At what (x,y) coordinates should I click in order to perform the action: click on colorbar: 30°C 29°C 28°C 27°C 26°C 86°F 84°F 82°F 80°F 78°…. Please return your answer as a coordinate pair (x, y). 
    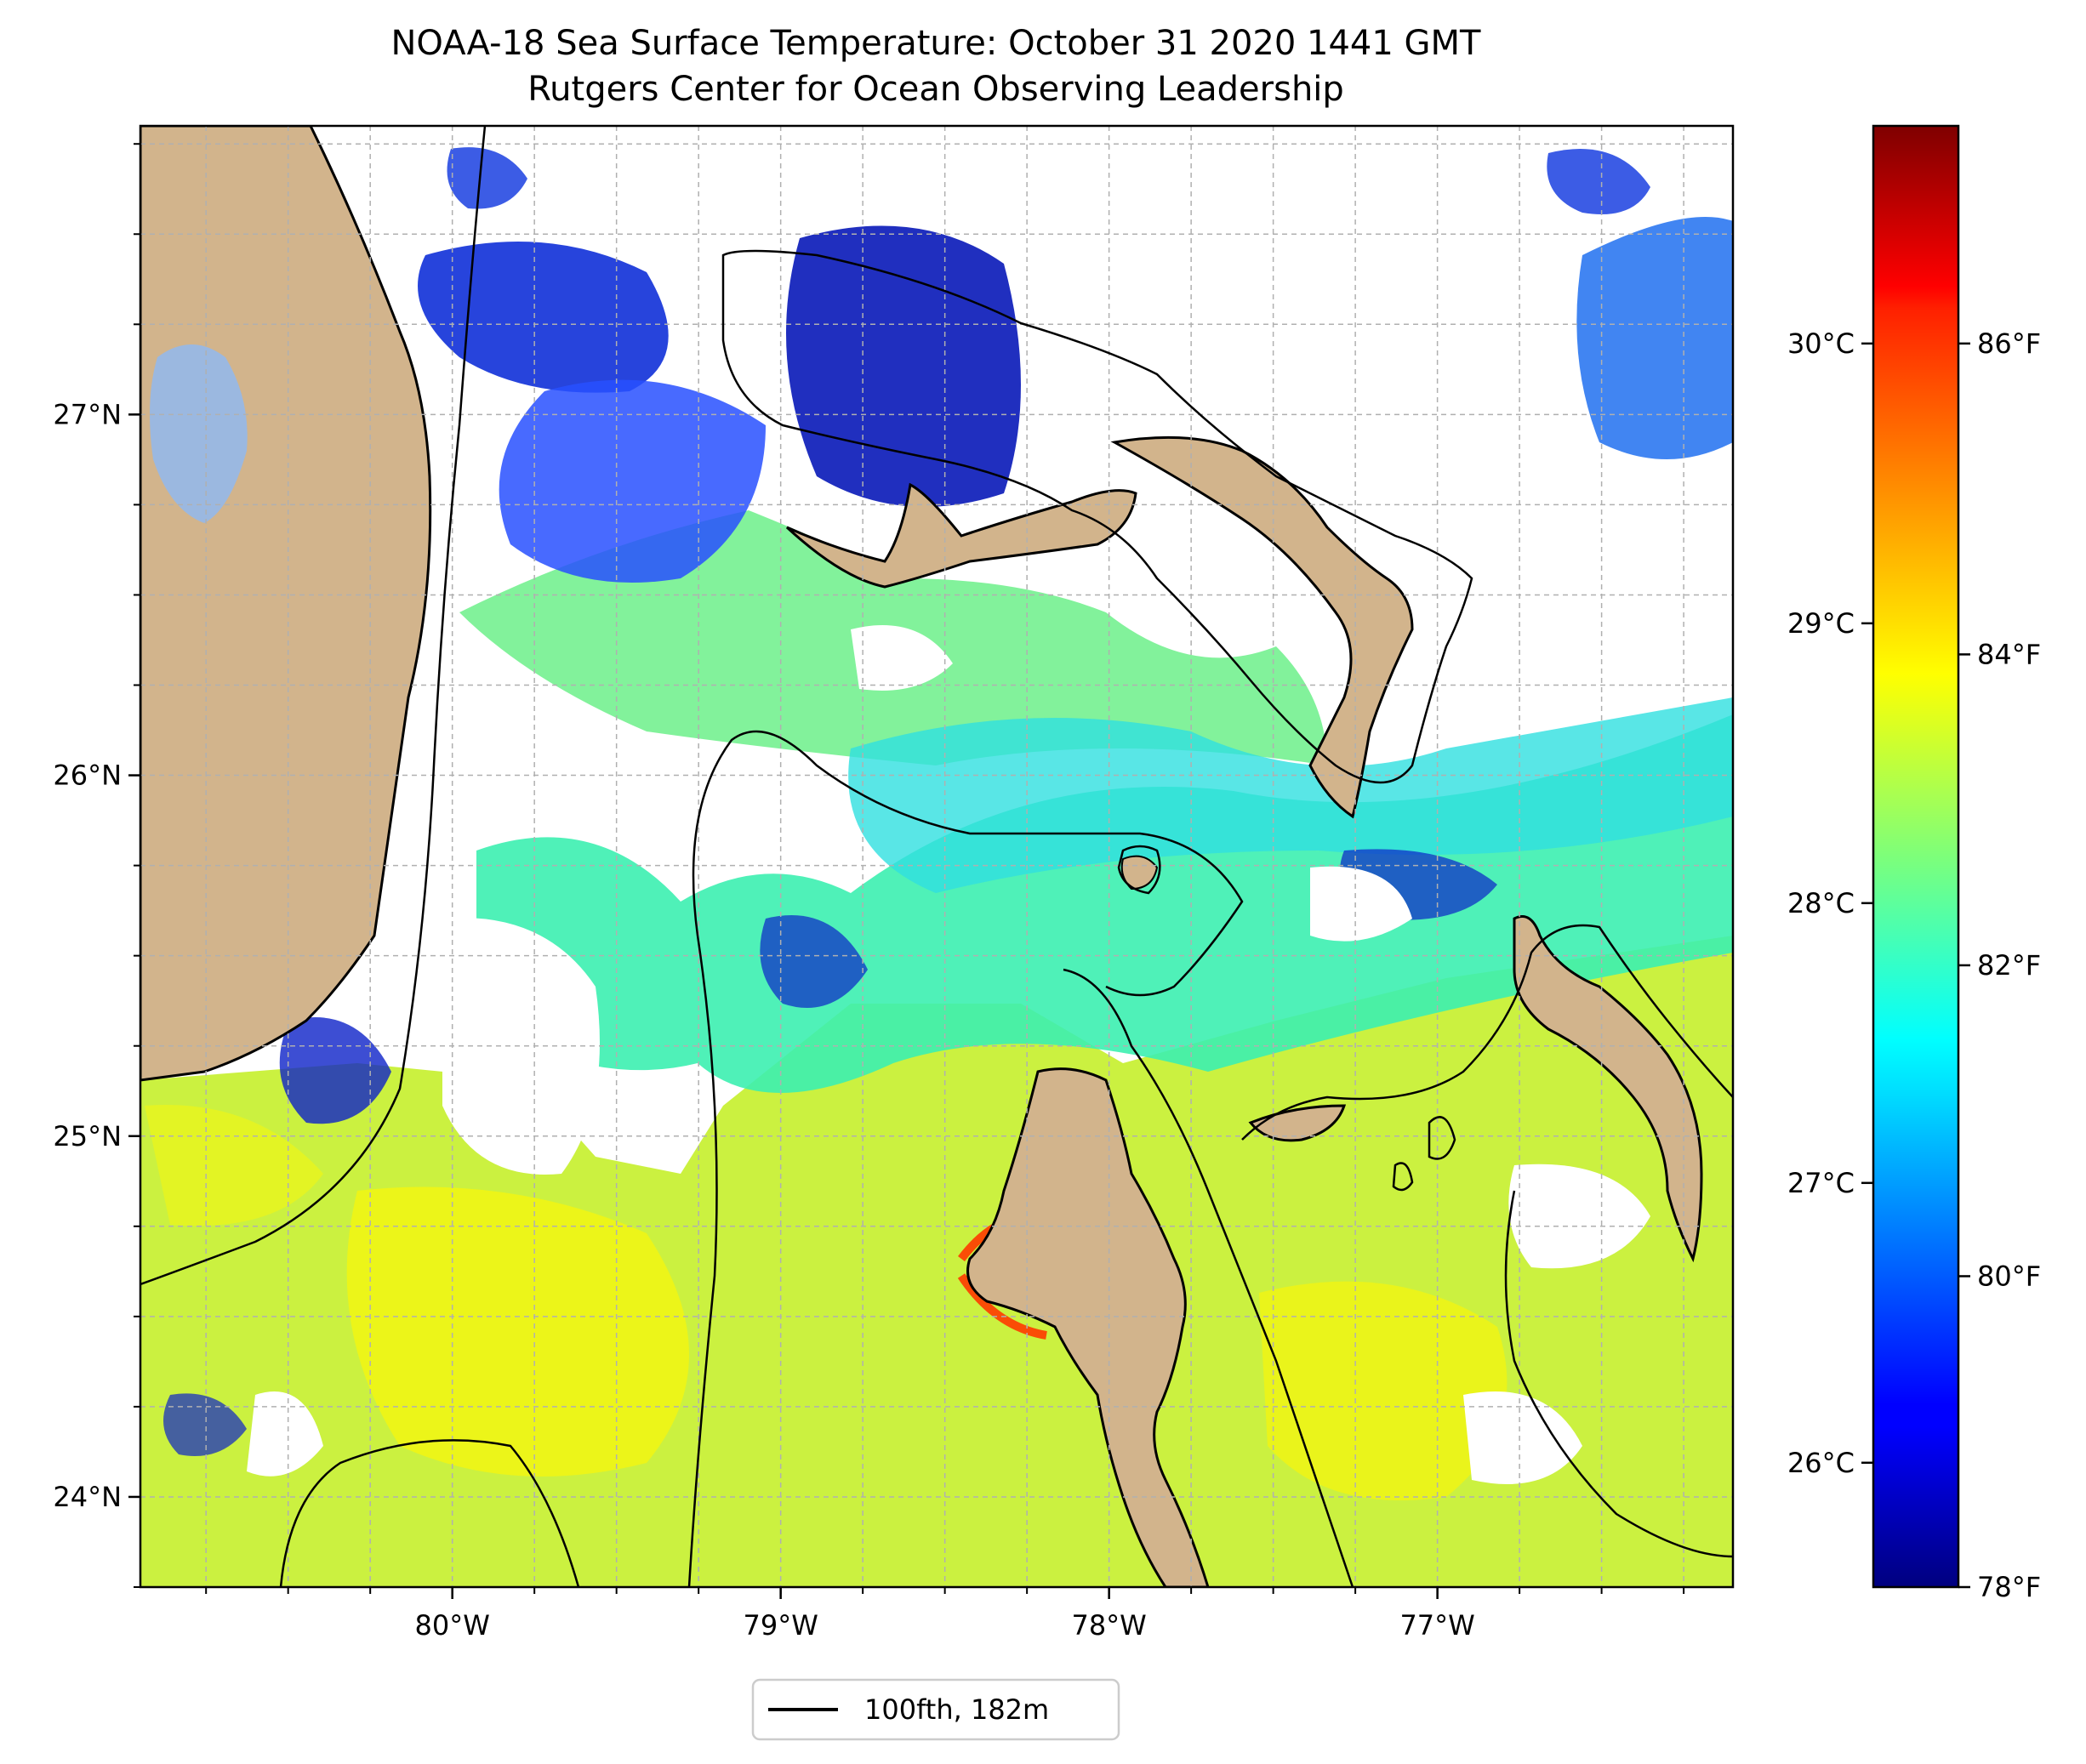
    Looking at the image, I should click on (1914, 863).